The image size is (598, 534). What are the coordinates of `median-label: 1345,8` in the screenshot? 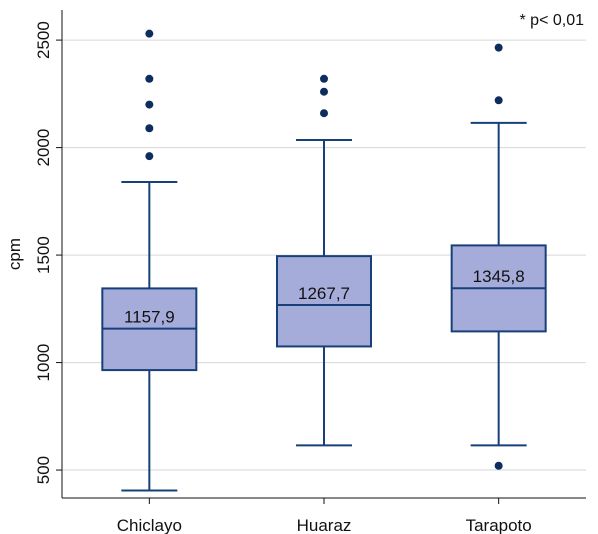 It's located at (499, 276).